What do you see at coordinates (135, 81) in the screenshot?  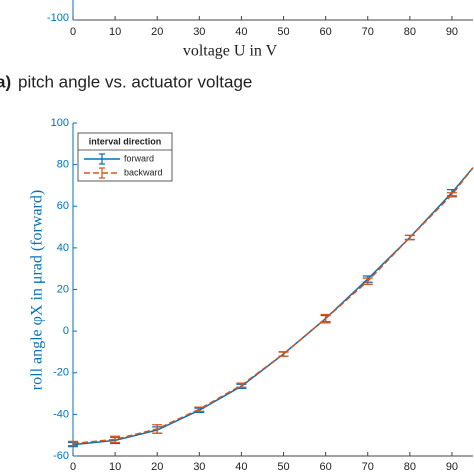 I see `caption-text: pitch angle vs. actuator voltage` at bounding box center [135, 81].